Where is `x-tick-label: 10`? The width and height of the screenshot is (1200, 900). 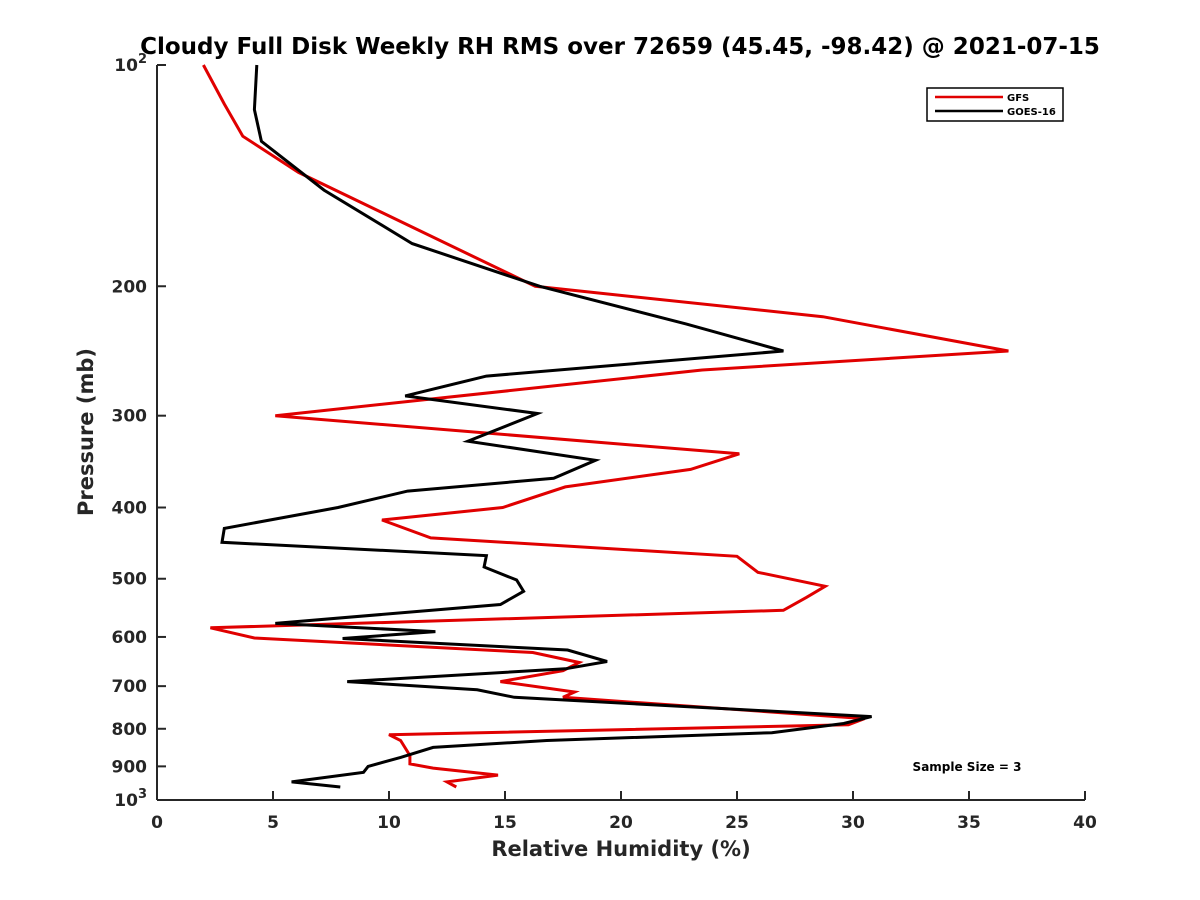 x-tick-label: 10 is located at coordinates (389, 823).